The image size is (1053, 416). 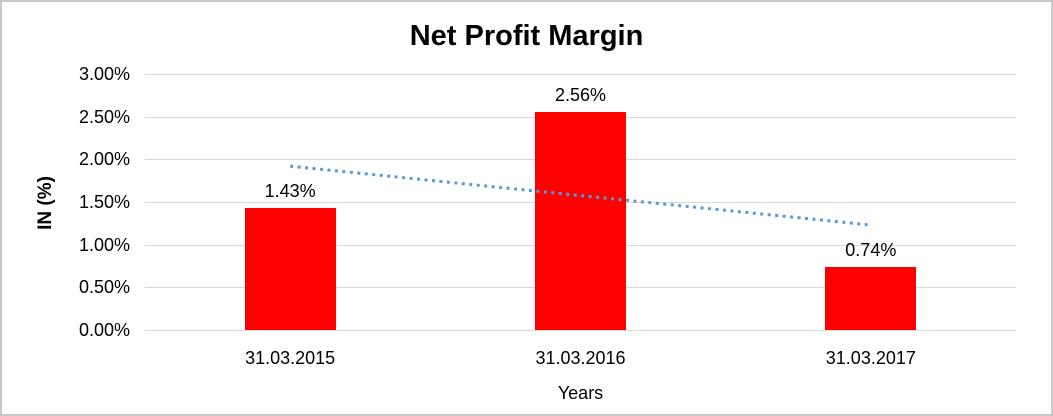 What do you see at coordinates (104, 202) in the screenshot?
I see `y-tick-label: 1.50%` at bounding box center [104, 202].